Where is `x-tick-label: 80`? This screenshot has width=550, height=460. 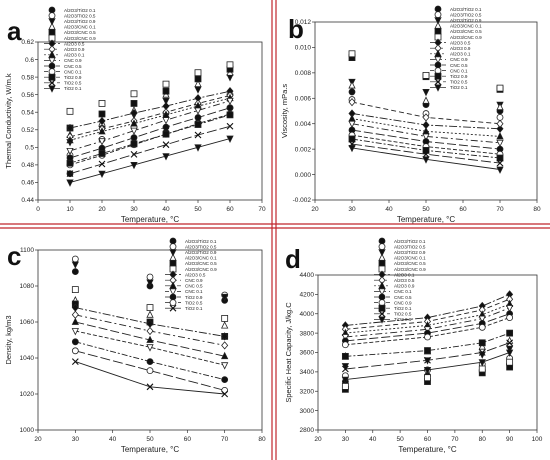 x-tick-label: 80 is located at coordinates (483, 439).